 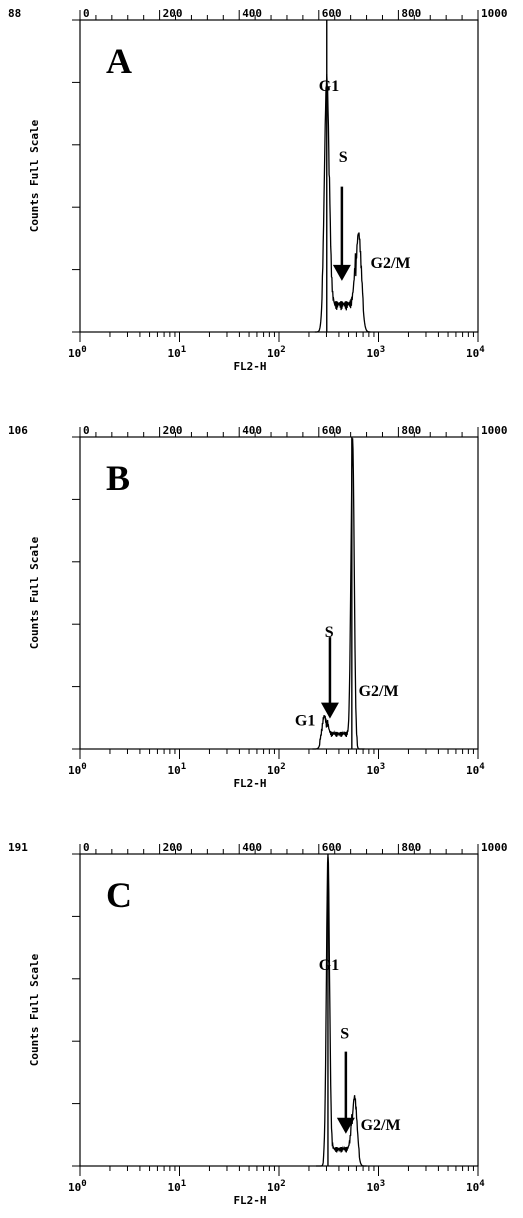 I want to click on y-max-label: 191, so click(x=18, y=847).